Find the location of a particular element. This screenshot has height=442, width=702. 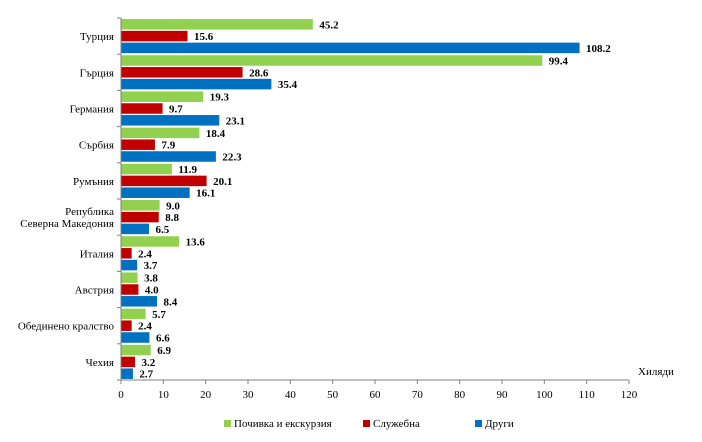

value-label: 108.2 is located at coordinates (598, 49).